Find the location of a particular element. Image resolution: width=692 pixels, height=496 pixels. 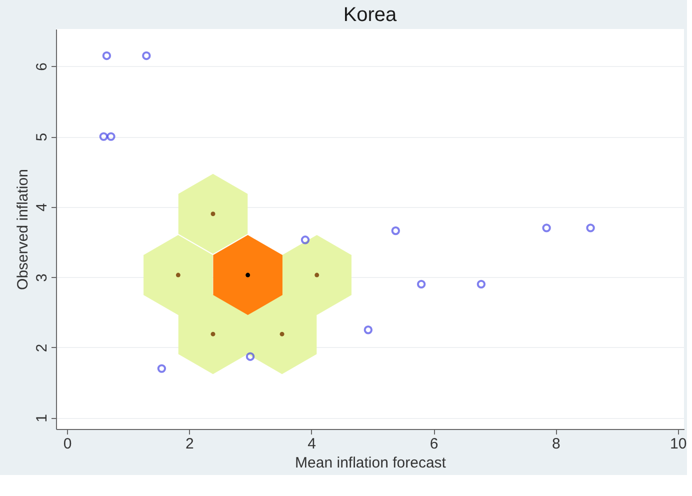

x-axis-title: Mean inflation forecast is located at coordinates (371, 463).